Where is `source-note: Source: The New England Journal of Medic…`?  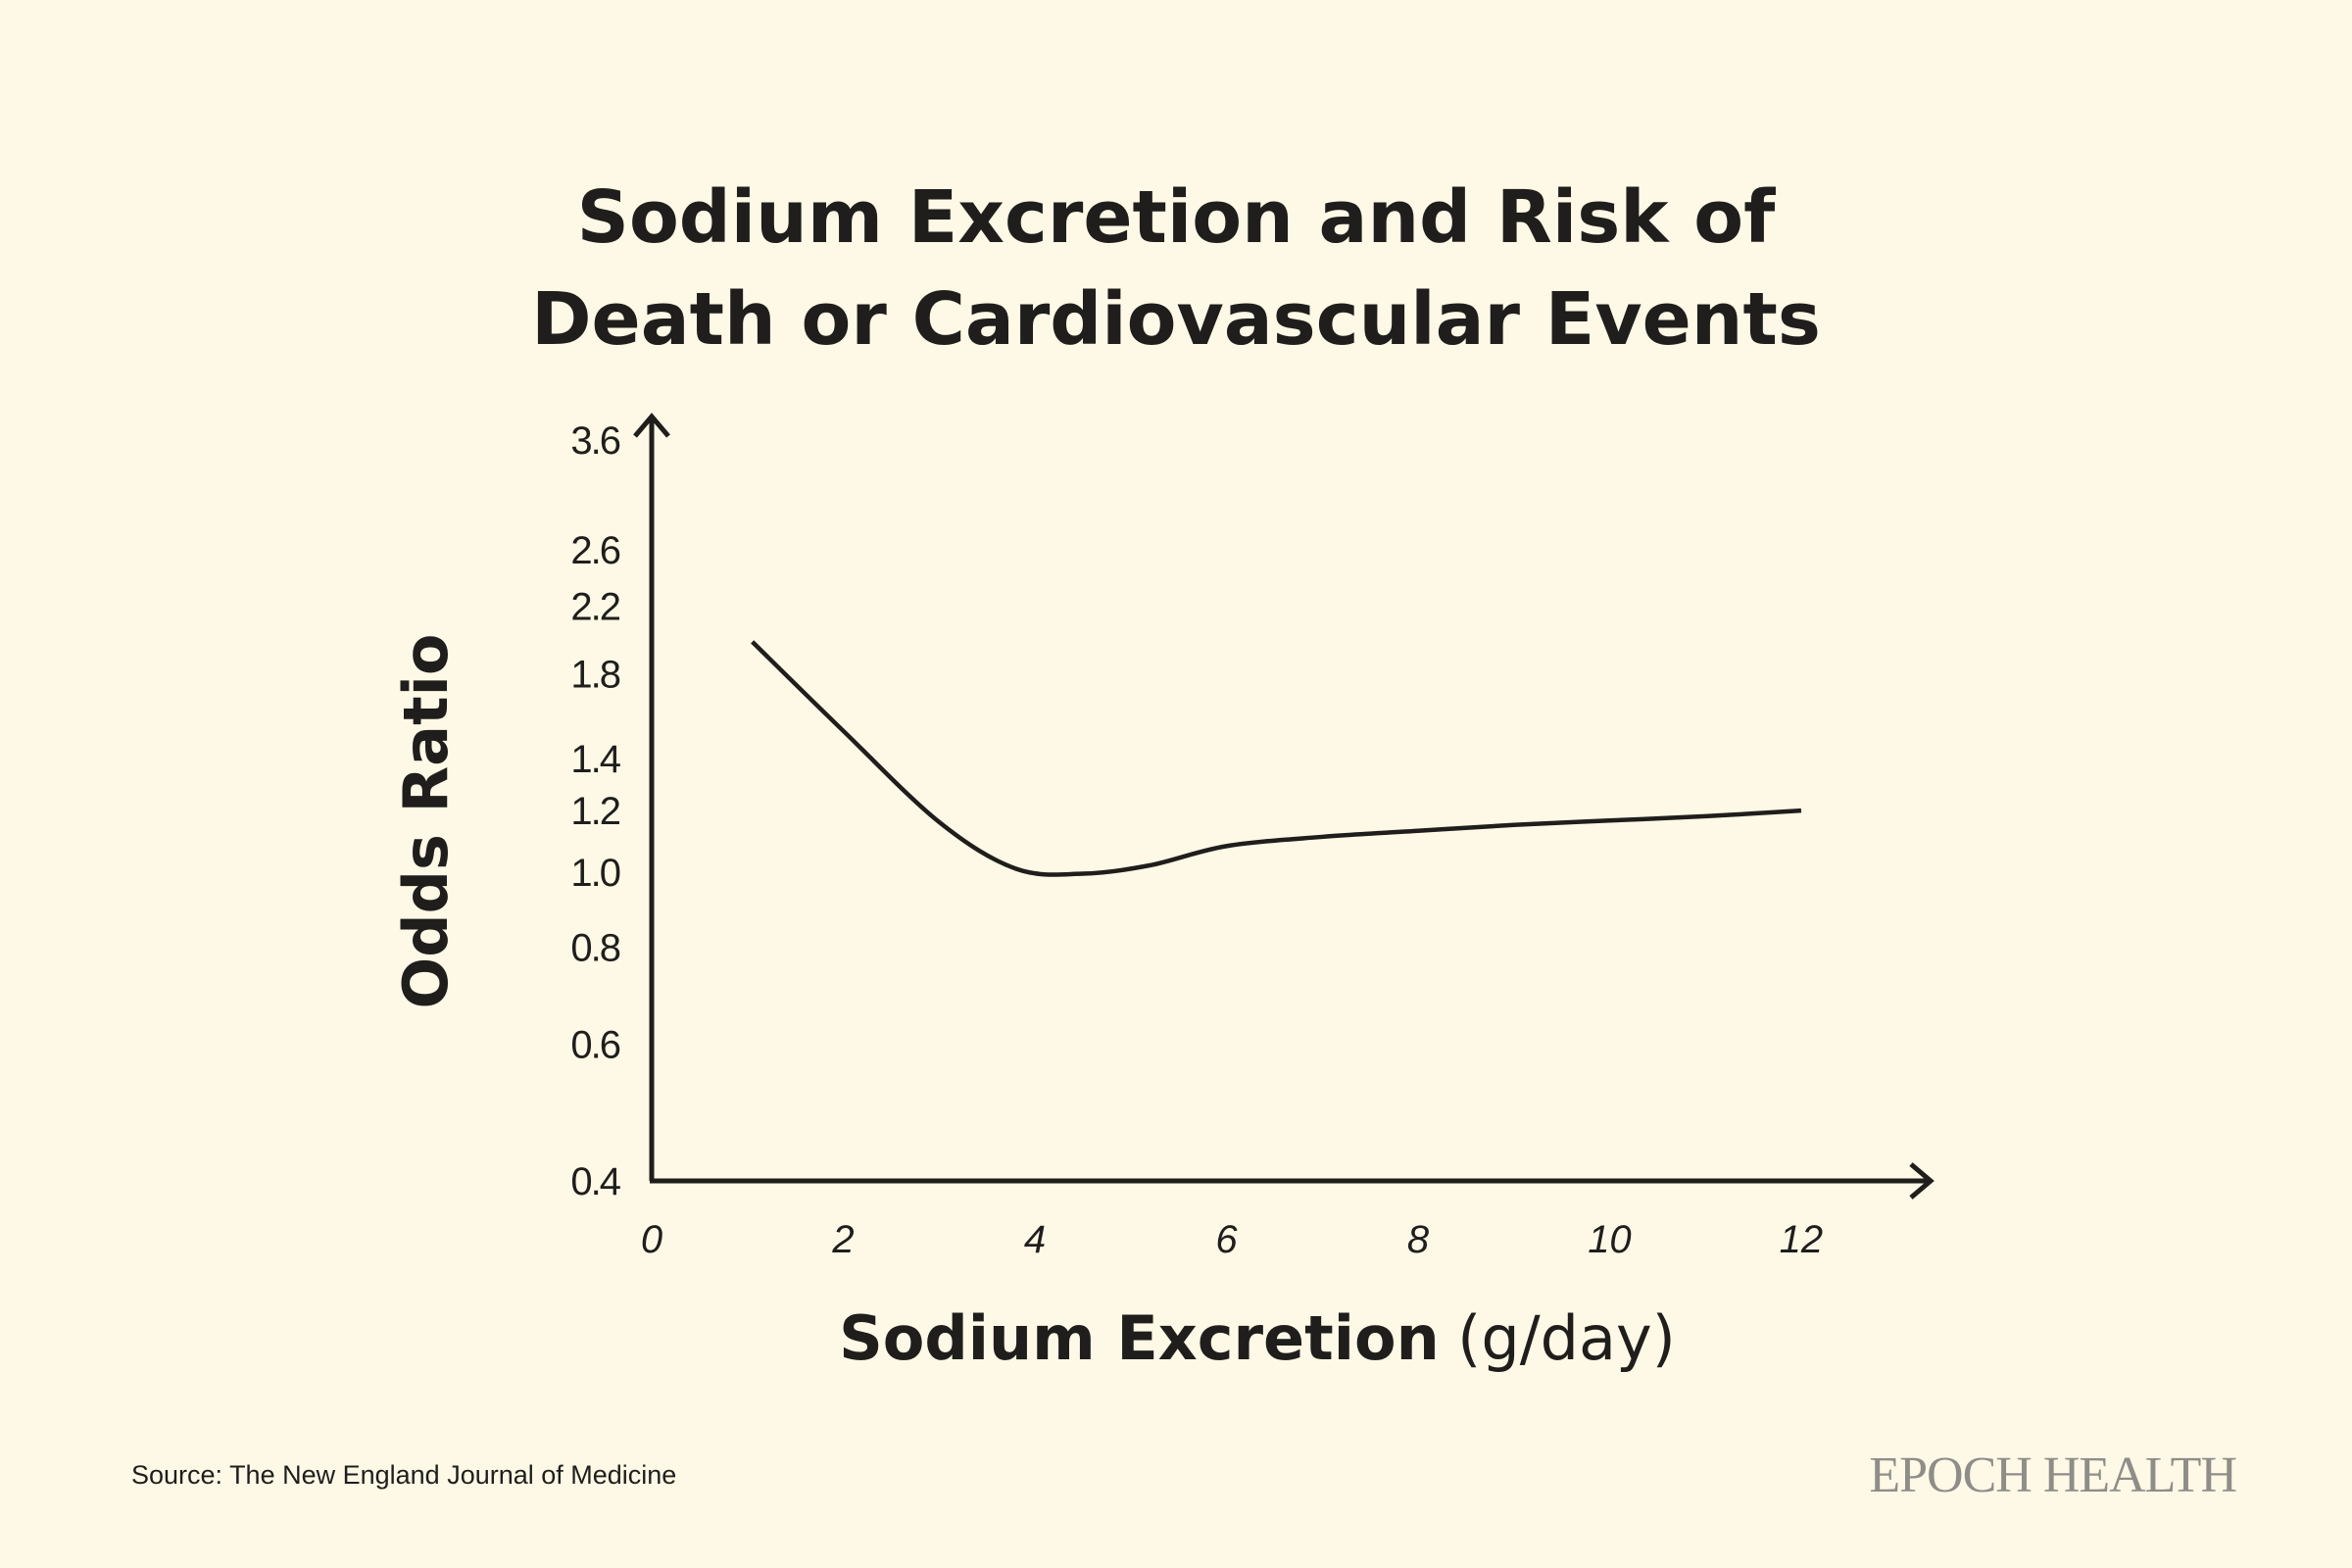
source-note: Source: The New England Journal of Medic… is located at coordinates (404, 1475).